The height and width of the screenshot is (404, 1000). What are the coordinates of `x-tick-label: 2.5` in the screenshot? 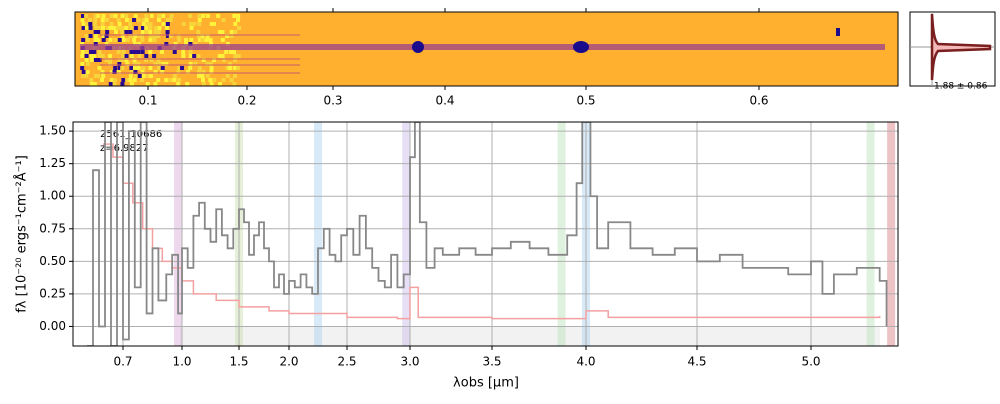 It's located at (346, 362).